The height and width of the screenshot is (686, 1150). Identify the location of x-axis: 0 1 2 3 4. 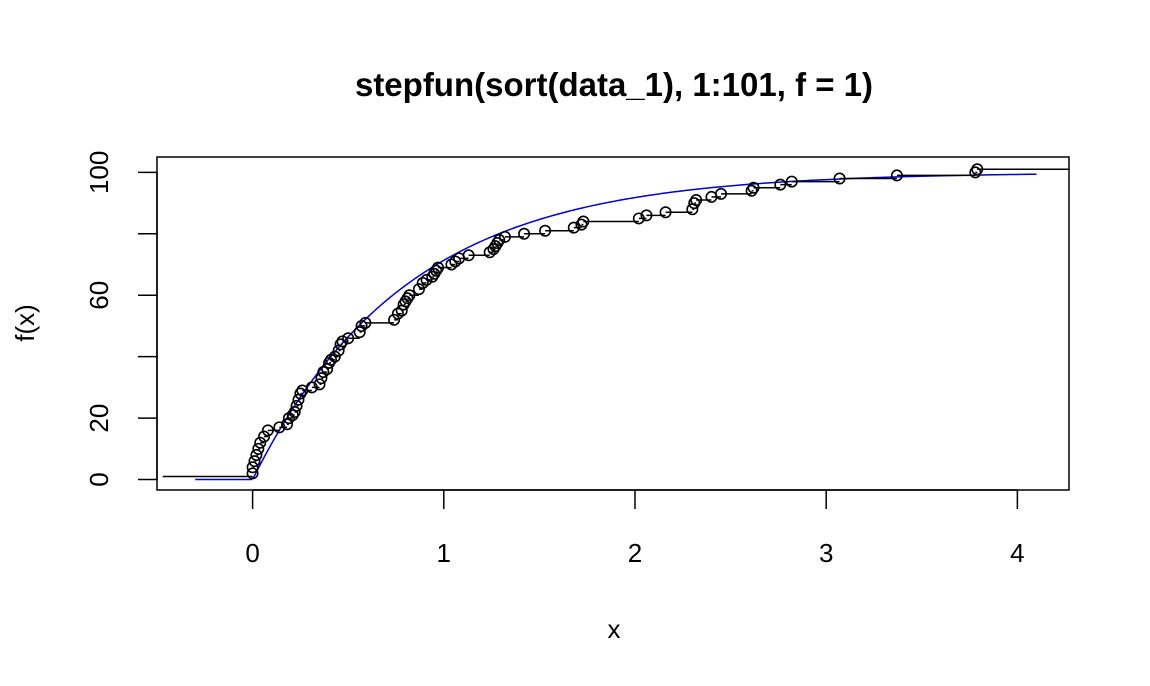
(635, 528).